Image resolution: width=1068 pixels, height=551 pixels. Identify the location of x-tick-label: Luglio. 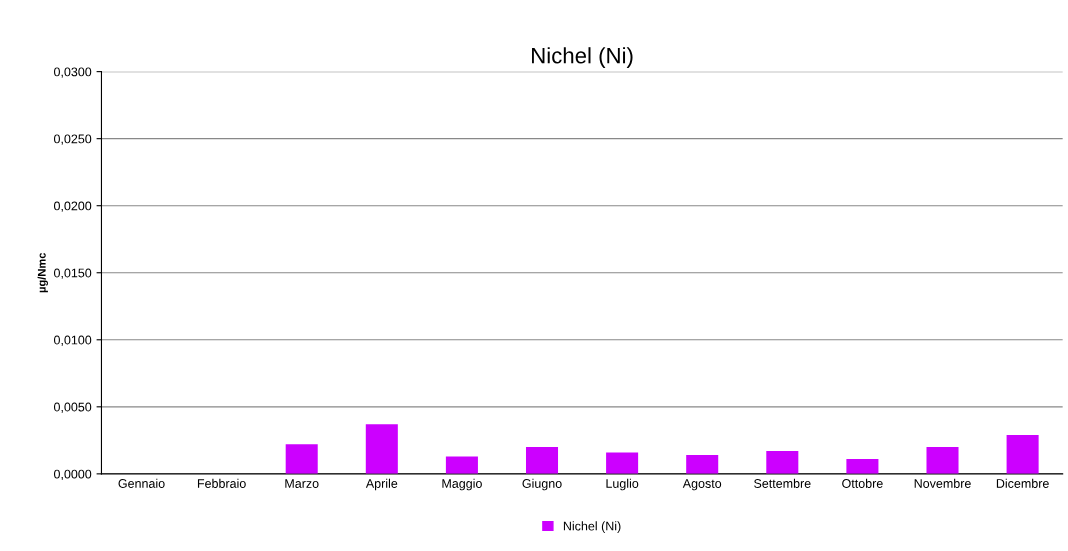
(622, 484).